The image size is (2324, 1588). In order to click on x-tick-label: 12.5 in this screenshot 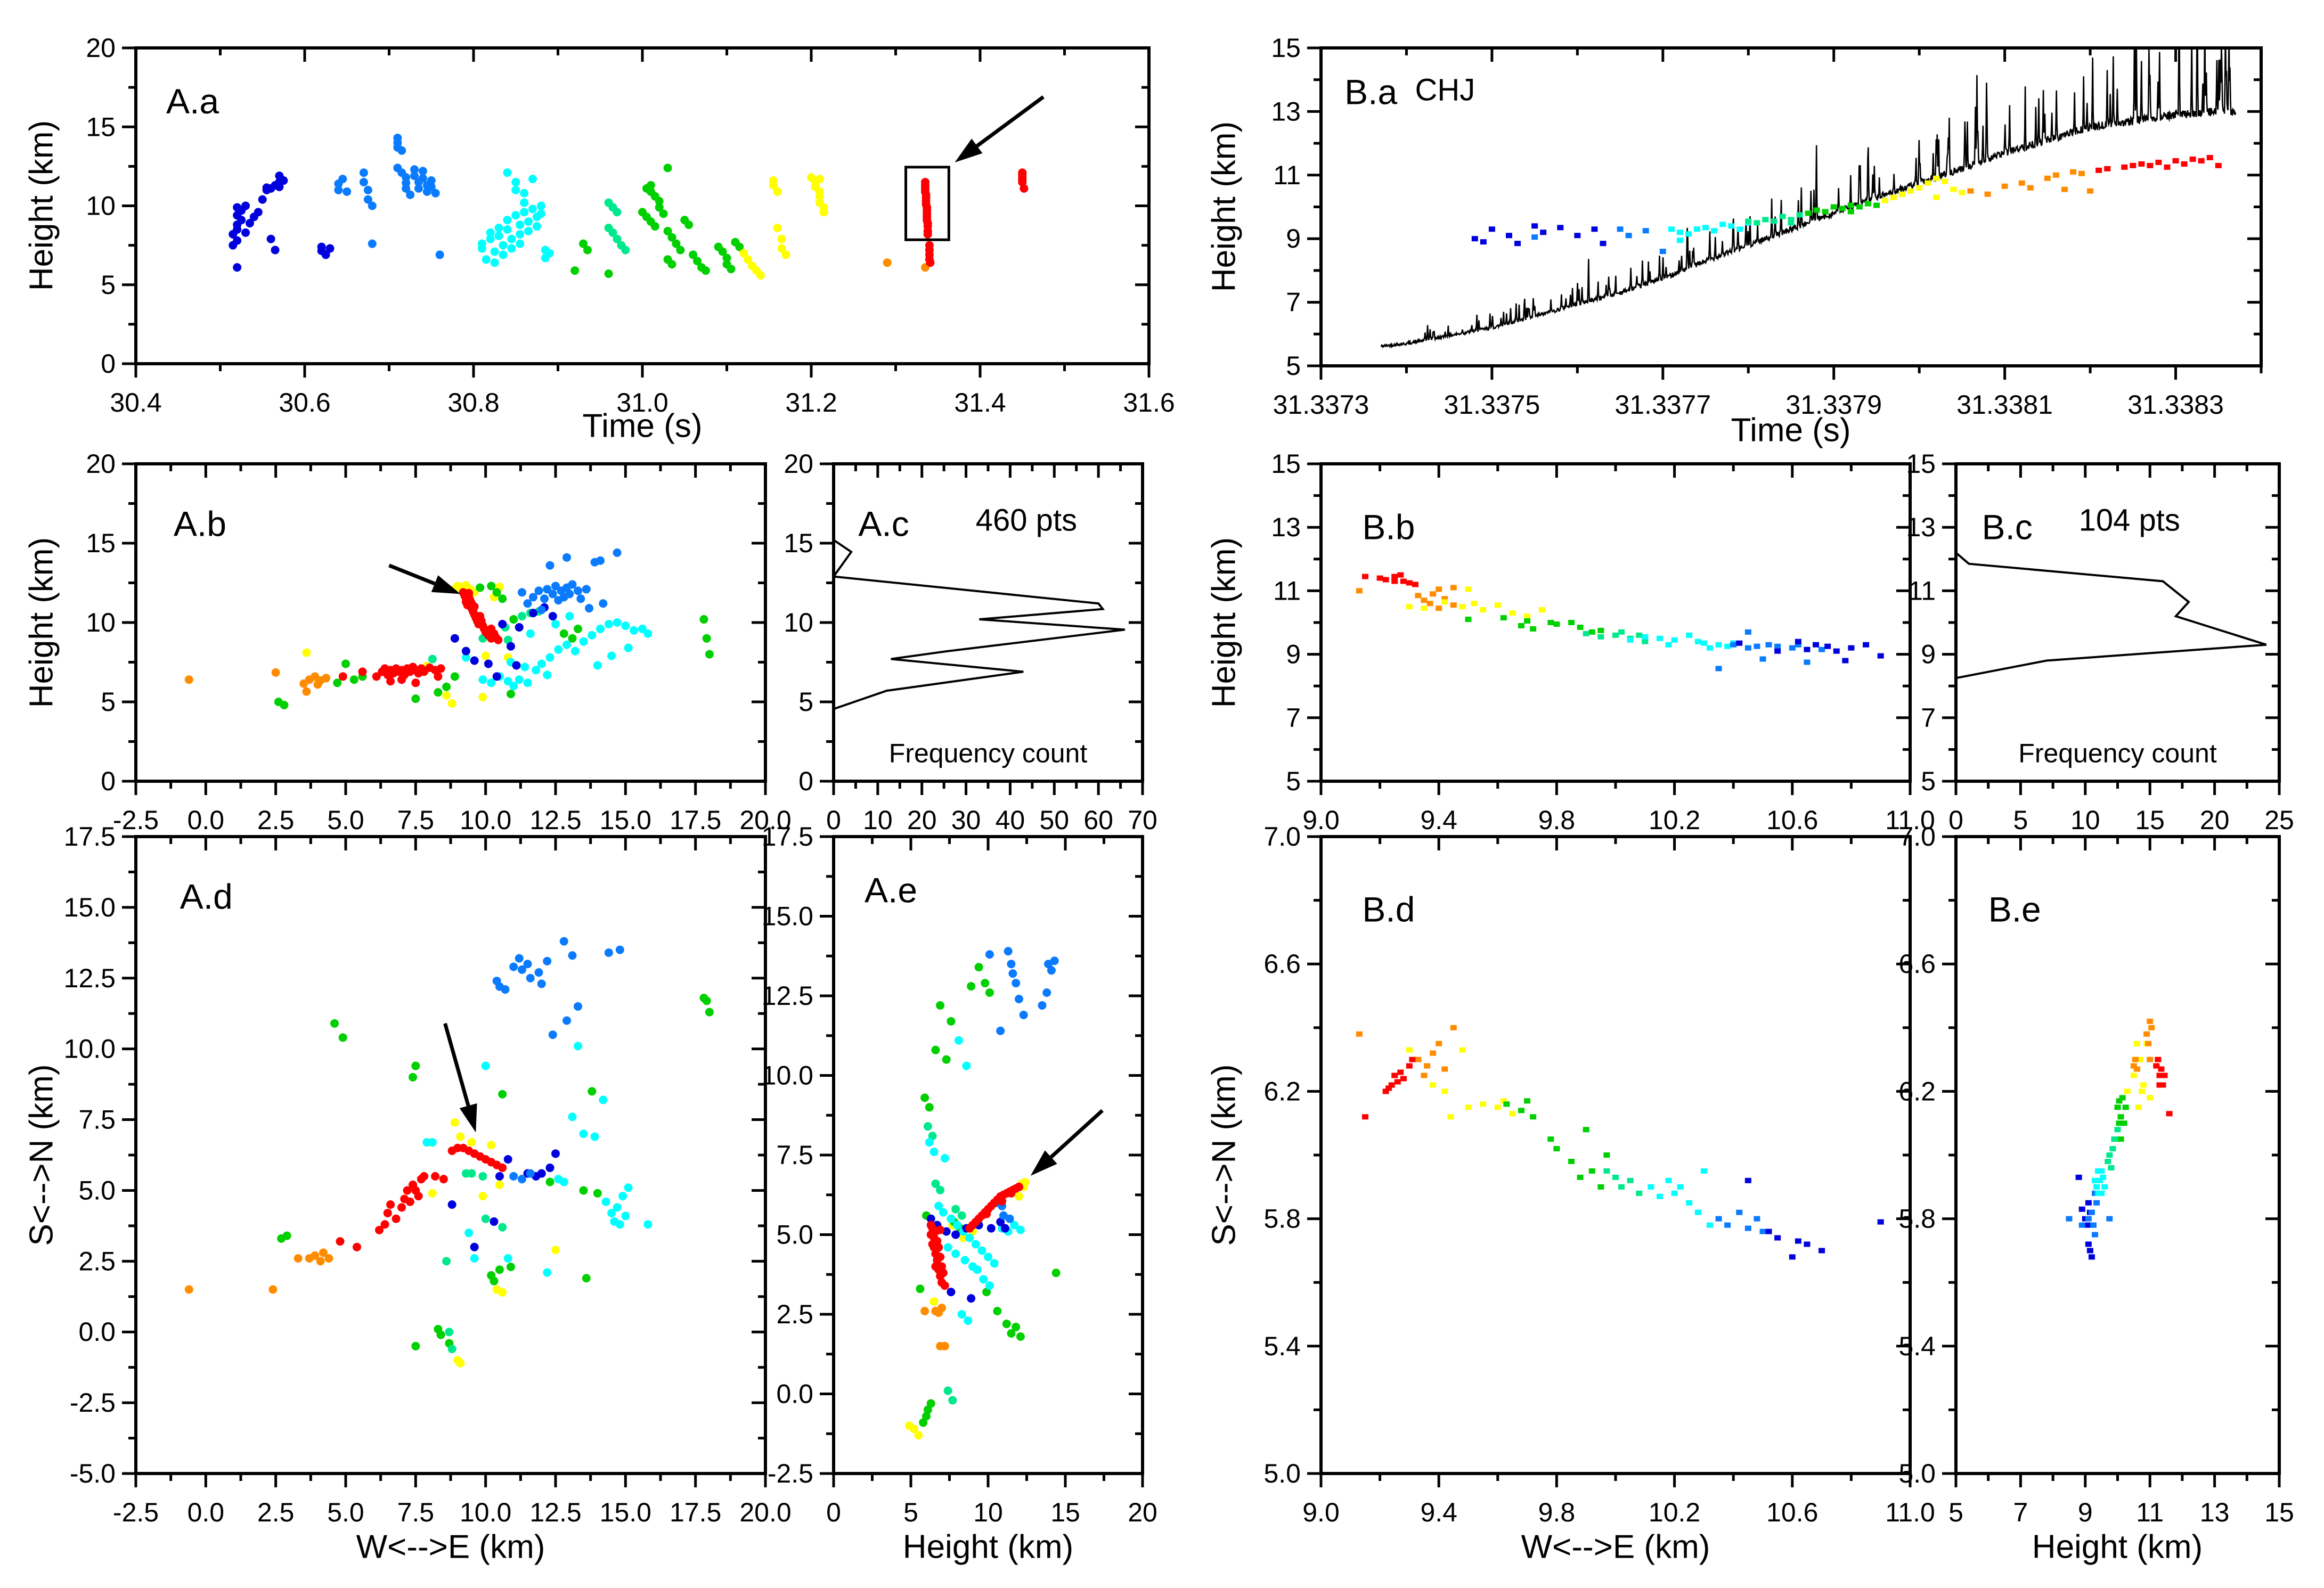, I will do `click(555, 1512)`.